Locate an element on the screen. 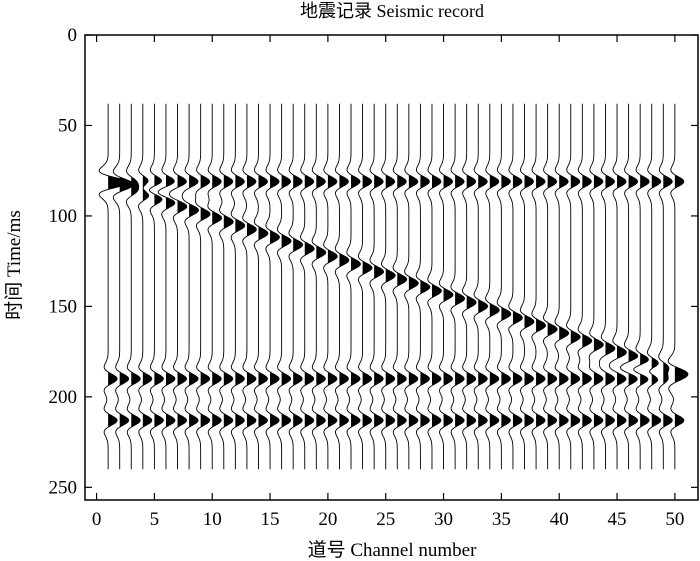  x-tick-label: 30 is located at coordinates (443, 519).